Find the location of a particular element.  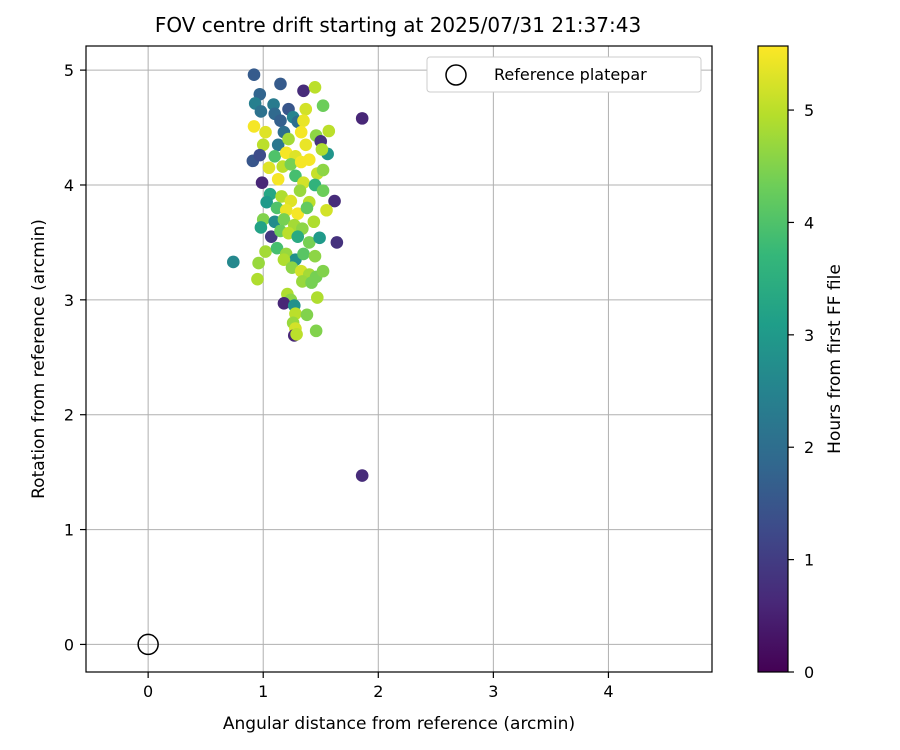

x-tick-label: 4 is located at coordinates (608, 691).